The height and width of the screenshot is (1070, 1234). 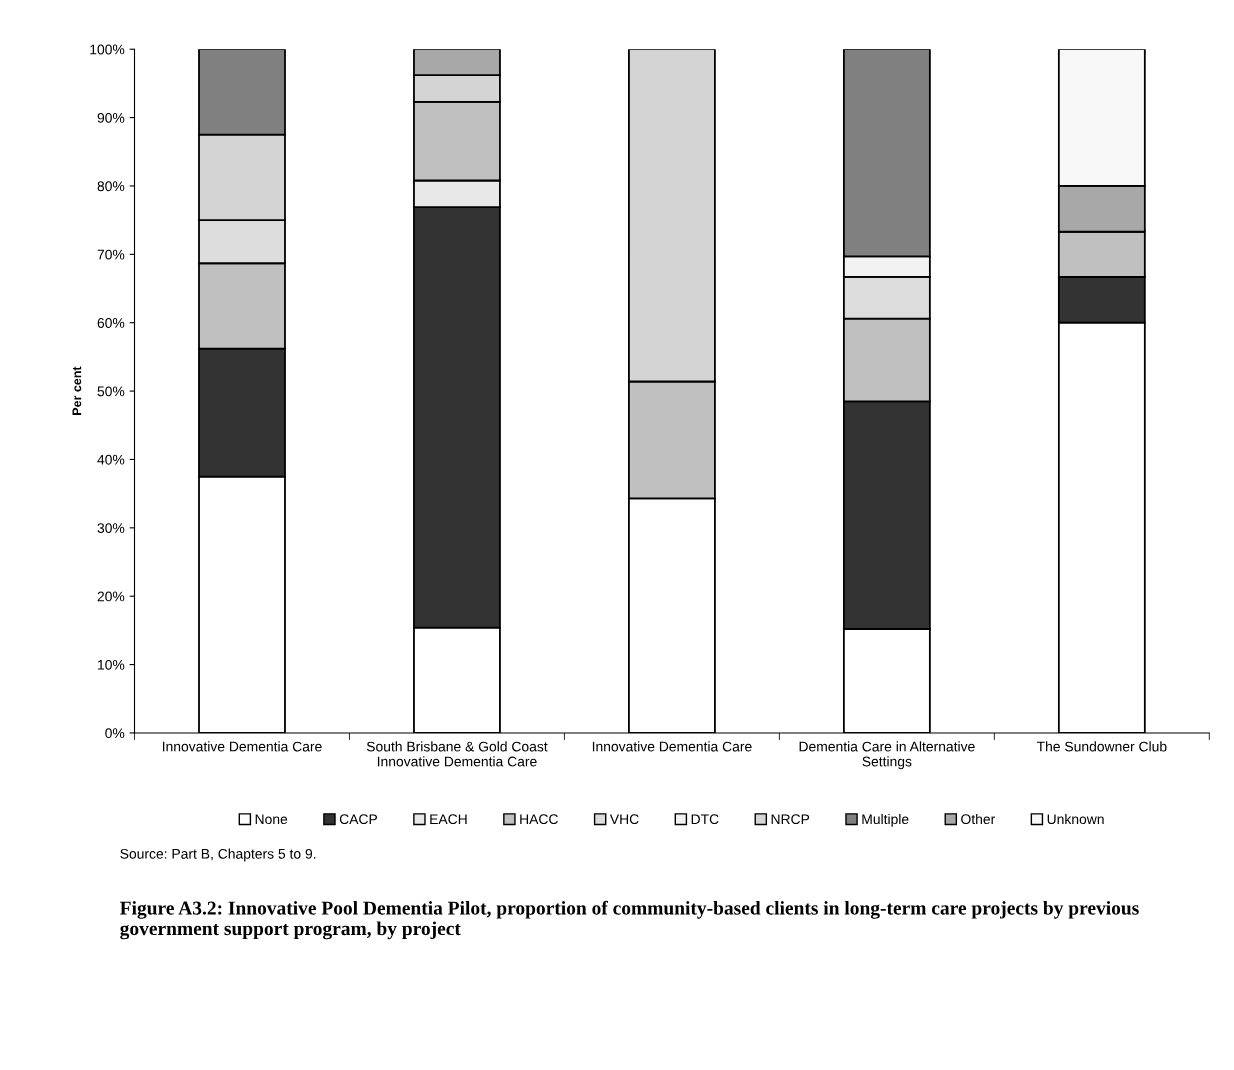 What do you see at coordinates (1101, 746) in the screenshot?
I see `x-tick-label: The Sundowner Club` at bounding box center [1101, 746].